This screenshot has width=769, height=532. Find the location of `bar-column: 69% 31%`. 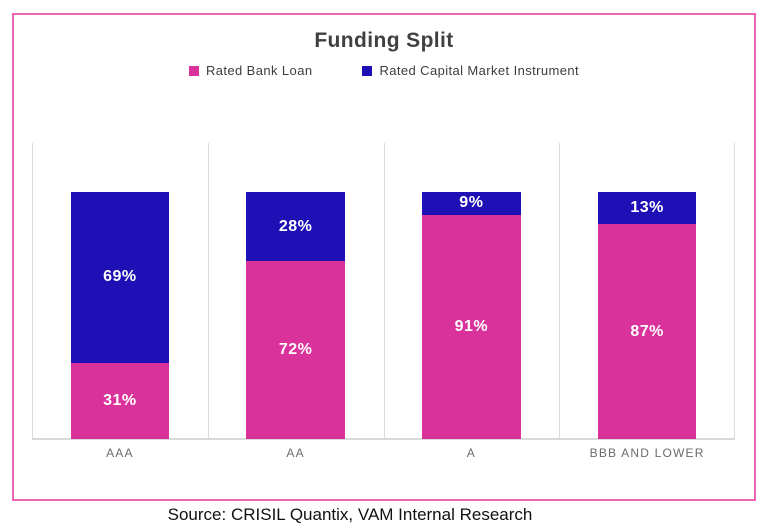

bar-column: 69% 31% is located at coordinates (120, 291).